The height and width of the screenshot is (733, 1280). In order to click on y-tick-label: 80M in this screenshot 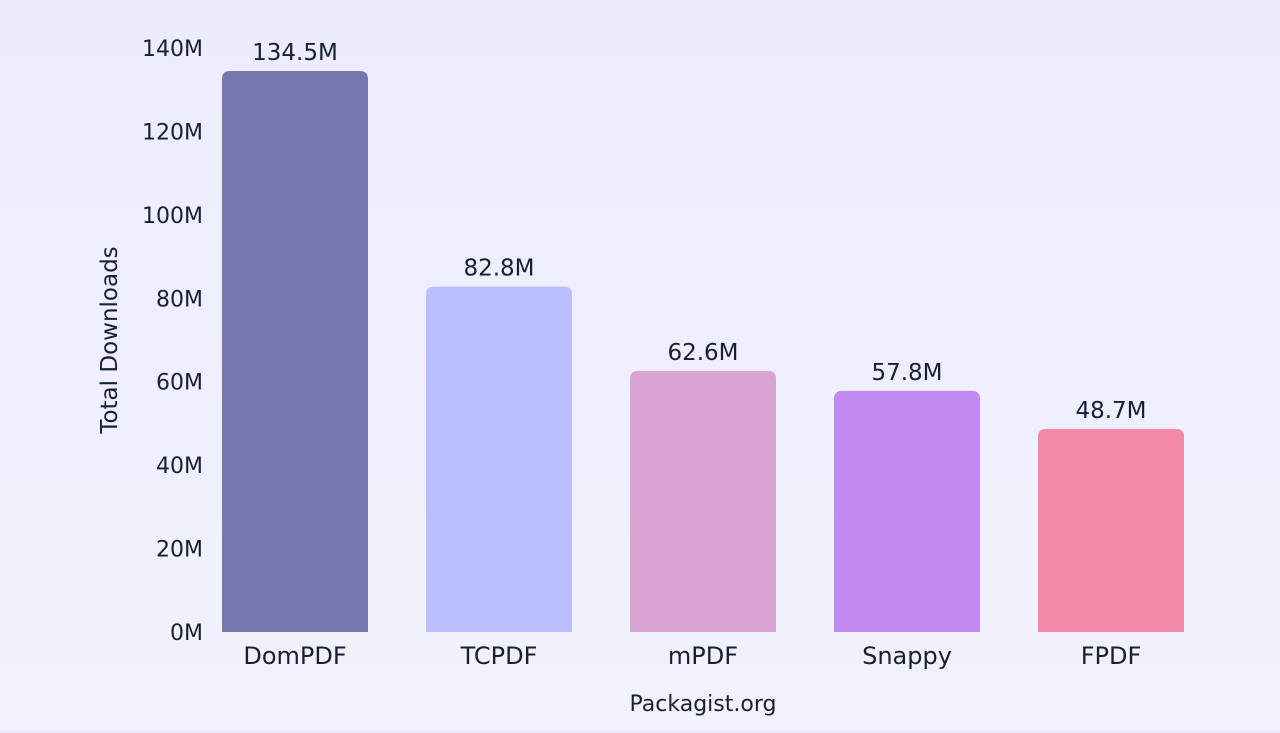, I will do `click(179, 299)`.